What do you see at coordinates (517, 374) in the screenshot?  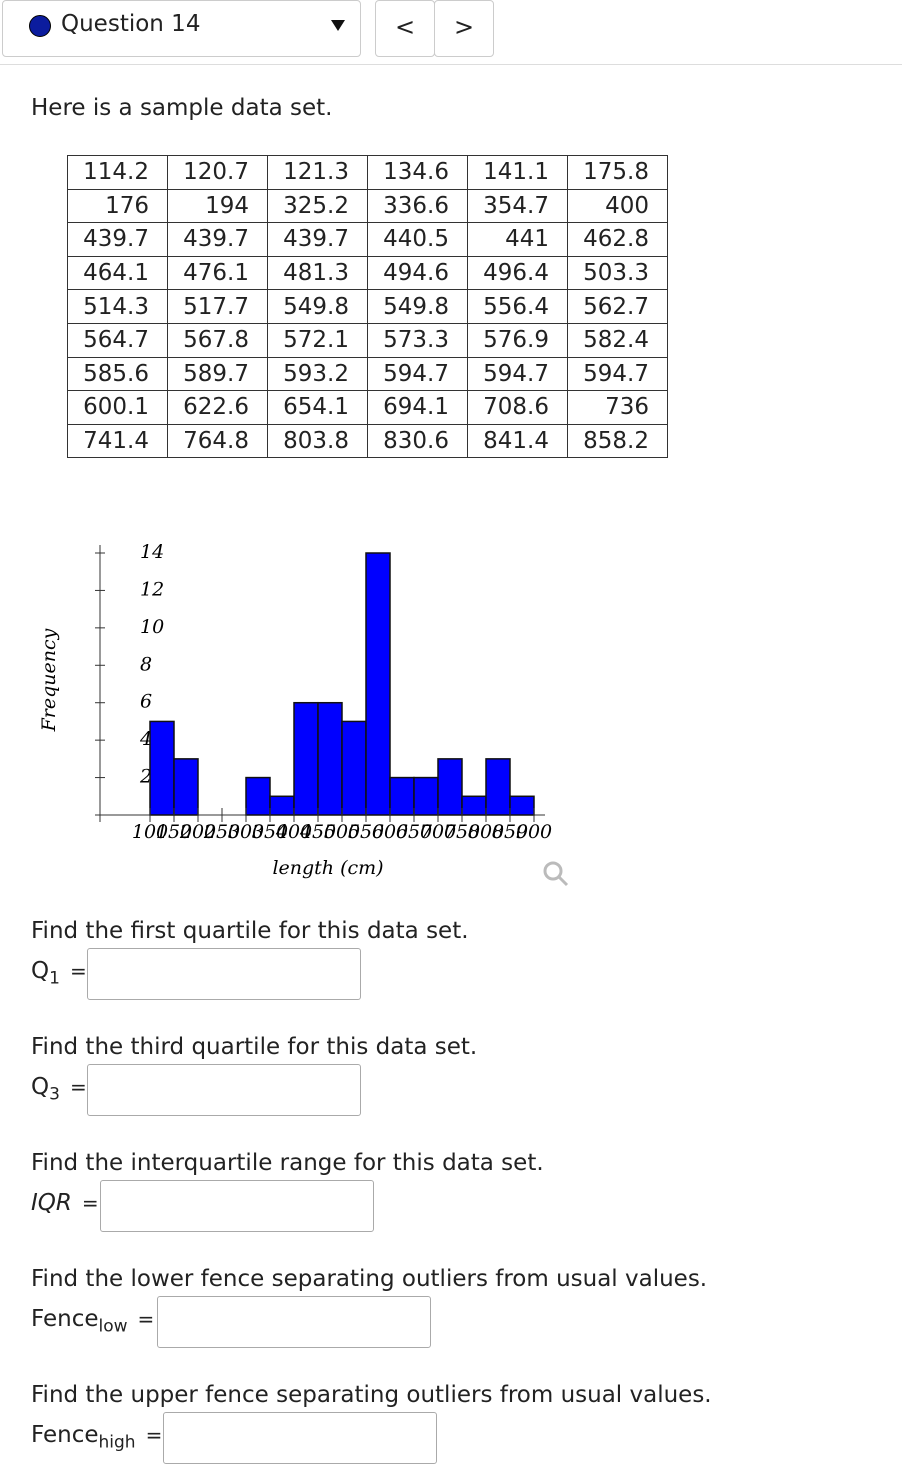 I see `table-cell: 594.7` at bounding box center [517, 374].